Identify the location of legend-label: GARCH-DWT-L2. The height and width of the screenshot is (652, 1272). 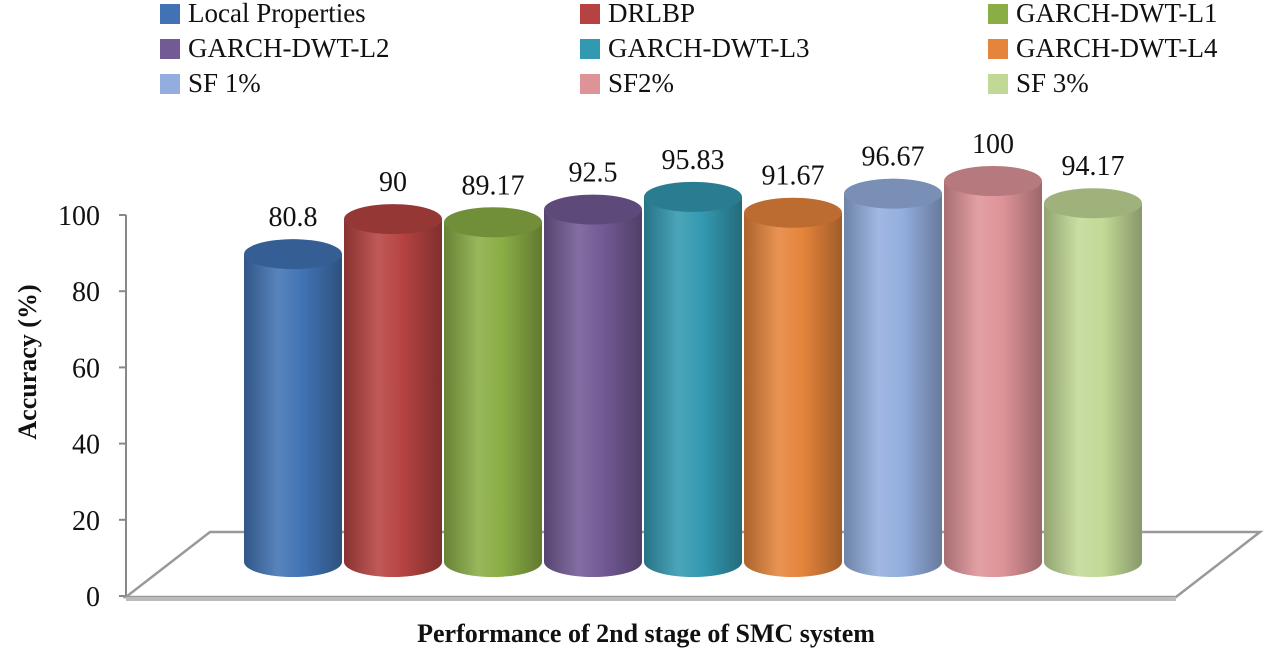
(289, 48).